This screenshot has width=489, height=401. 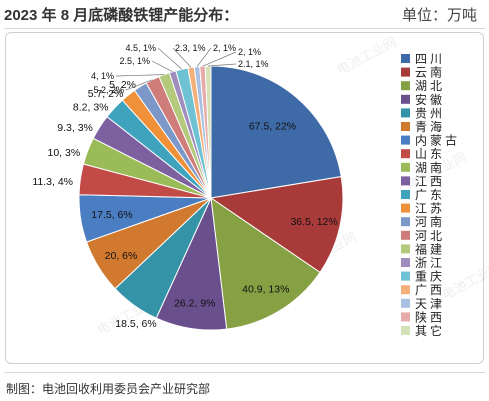 I want to click on data-label-15: 4, 1%, so click(x=102, y=76).